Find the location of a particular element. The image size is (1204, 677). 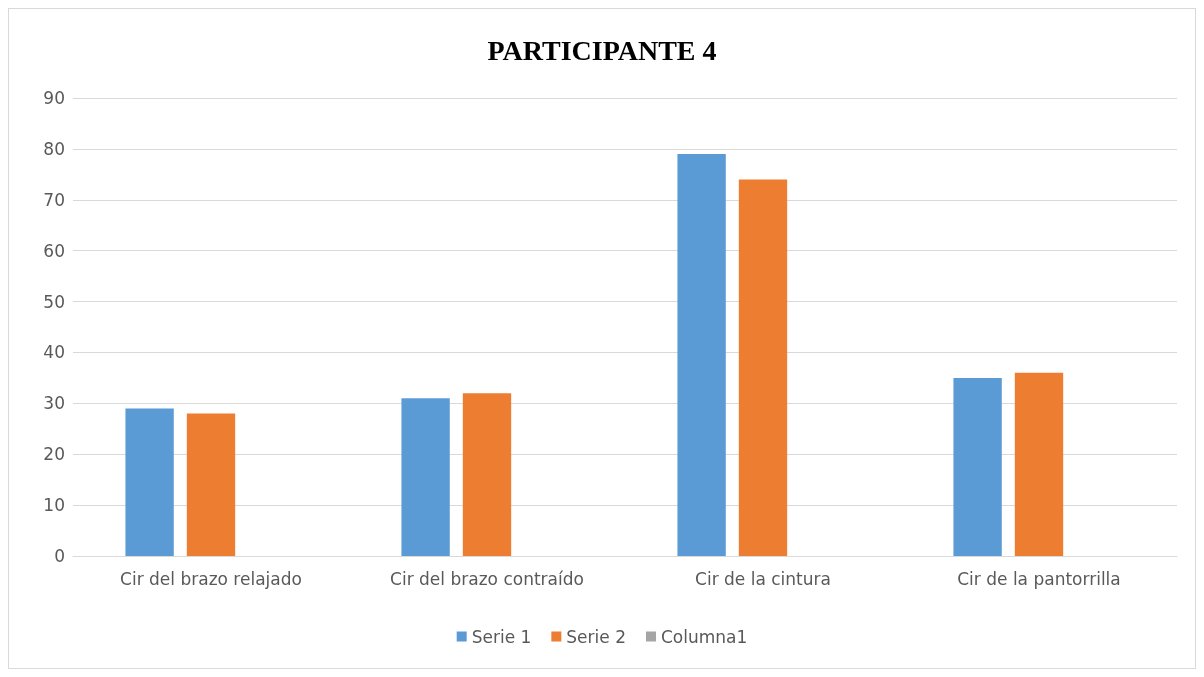

y-tick-label: 80 is located at coordinates (54, 148).